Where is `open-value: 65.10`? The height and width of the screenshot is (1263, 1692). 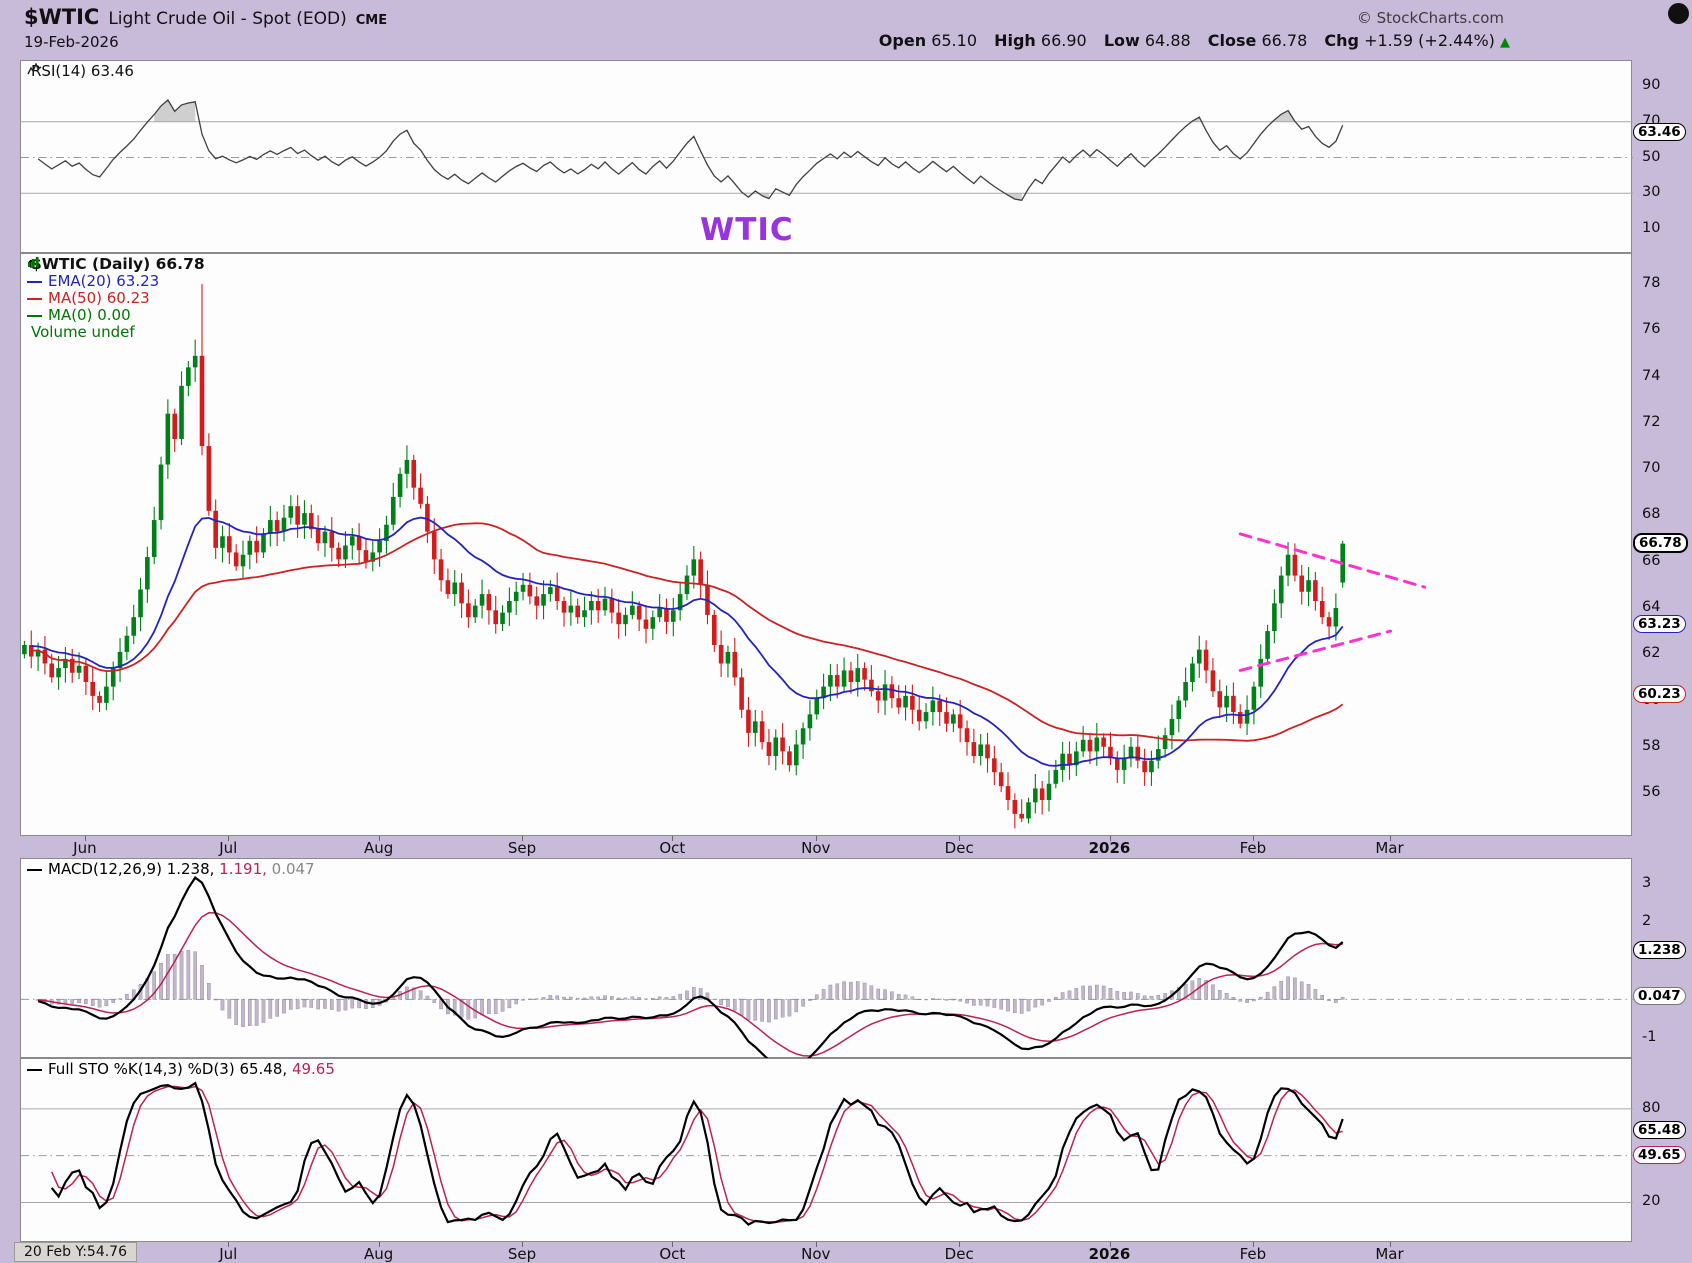 open-value: 65.10 is located at coordinates (954, 40).